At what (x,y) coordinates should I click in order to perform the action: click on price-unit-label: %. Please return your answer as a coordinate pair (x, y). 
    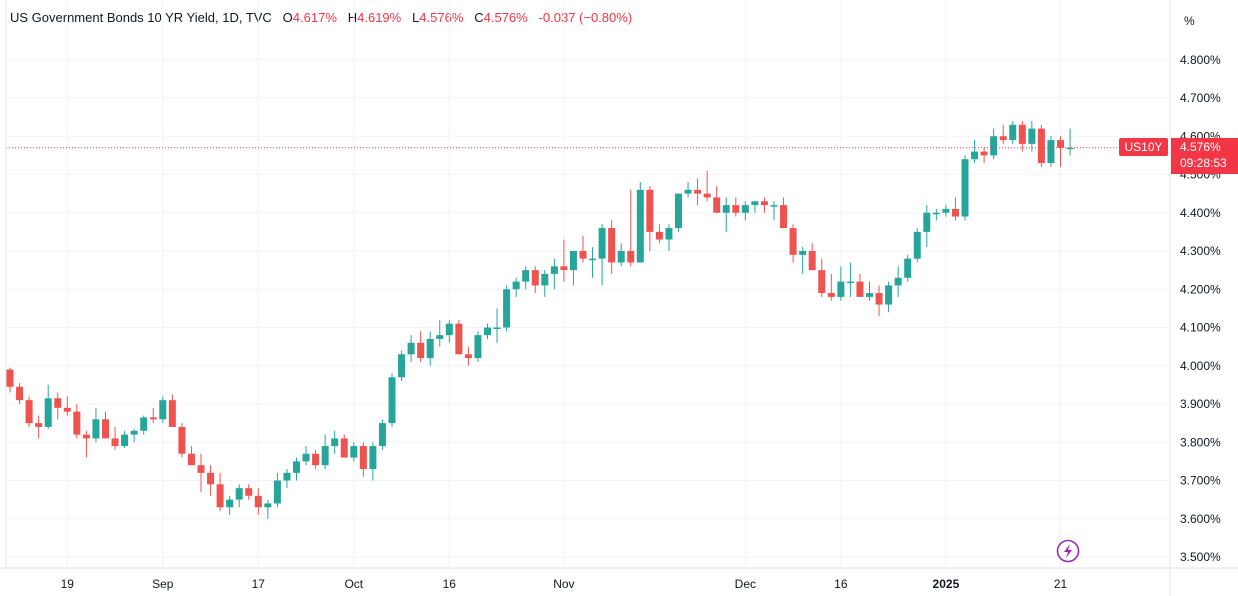
    Looking at the image, I should click on (1189, 21).